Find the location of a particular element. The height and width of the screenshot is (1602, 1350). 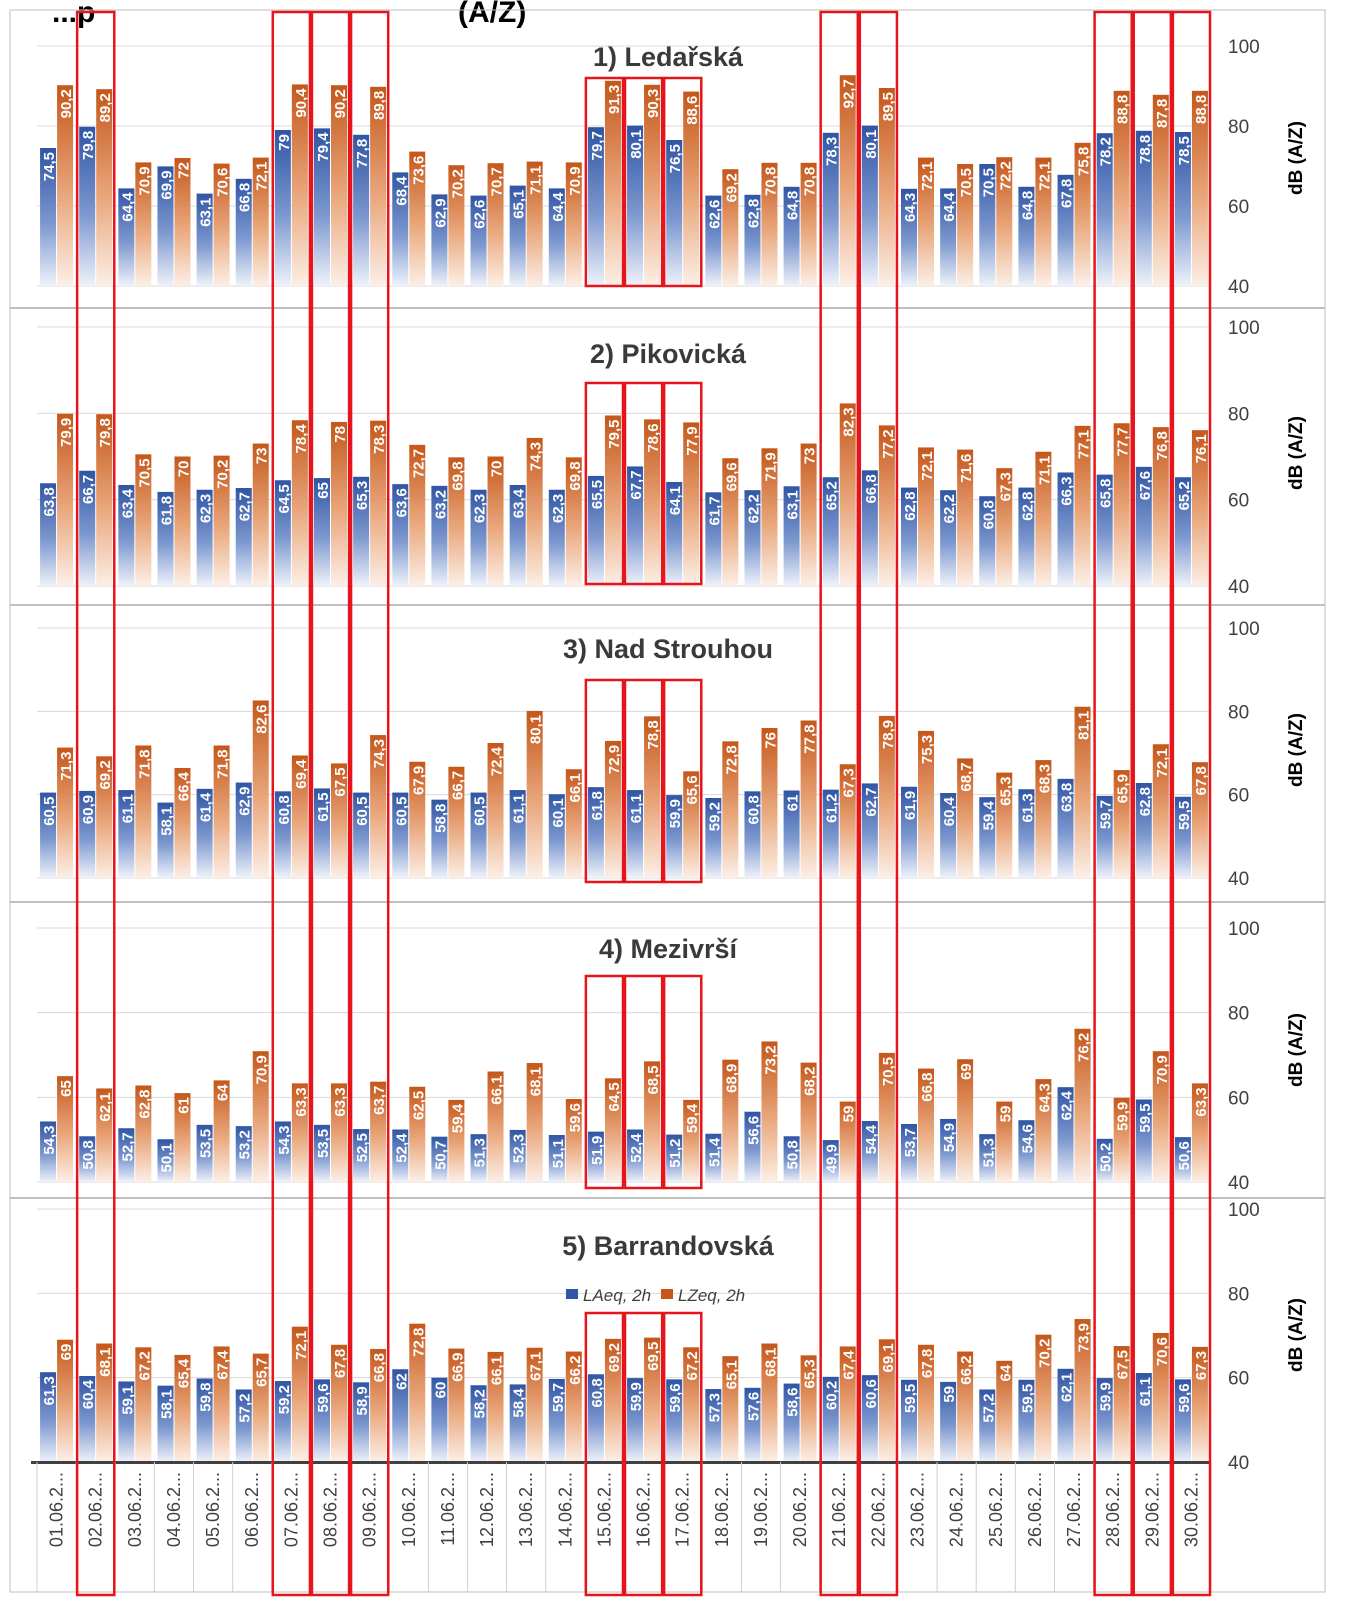

lzeq-data-label: 89,5 is located at coordinates (888, 106).